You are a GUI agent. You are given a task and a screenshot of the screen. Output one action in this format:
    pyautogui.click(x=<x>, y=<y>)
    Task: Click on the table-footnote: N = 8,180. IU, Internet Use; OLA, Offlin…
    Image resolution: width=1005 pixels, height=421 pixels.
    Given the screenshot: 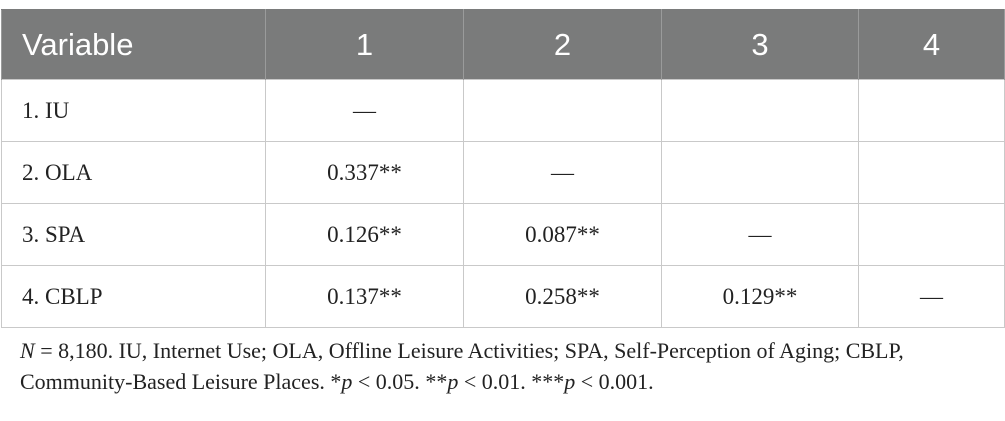 What is the action you would take?
    pyautogui.click(x=500, y=366)
    